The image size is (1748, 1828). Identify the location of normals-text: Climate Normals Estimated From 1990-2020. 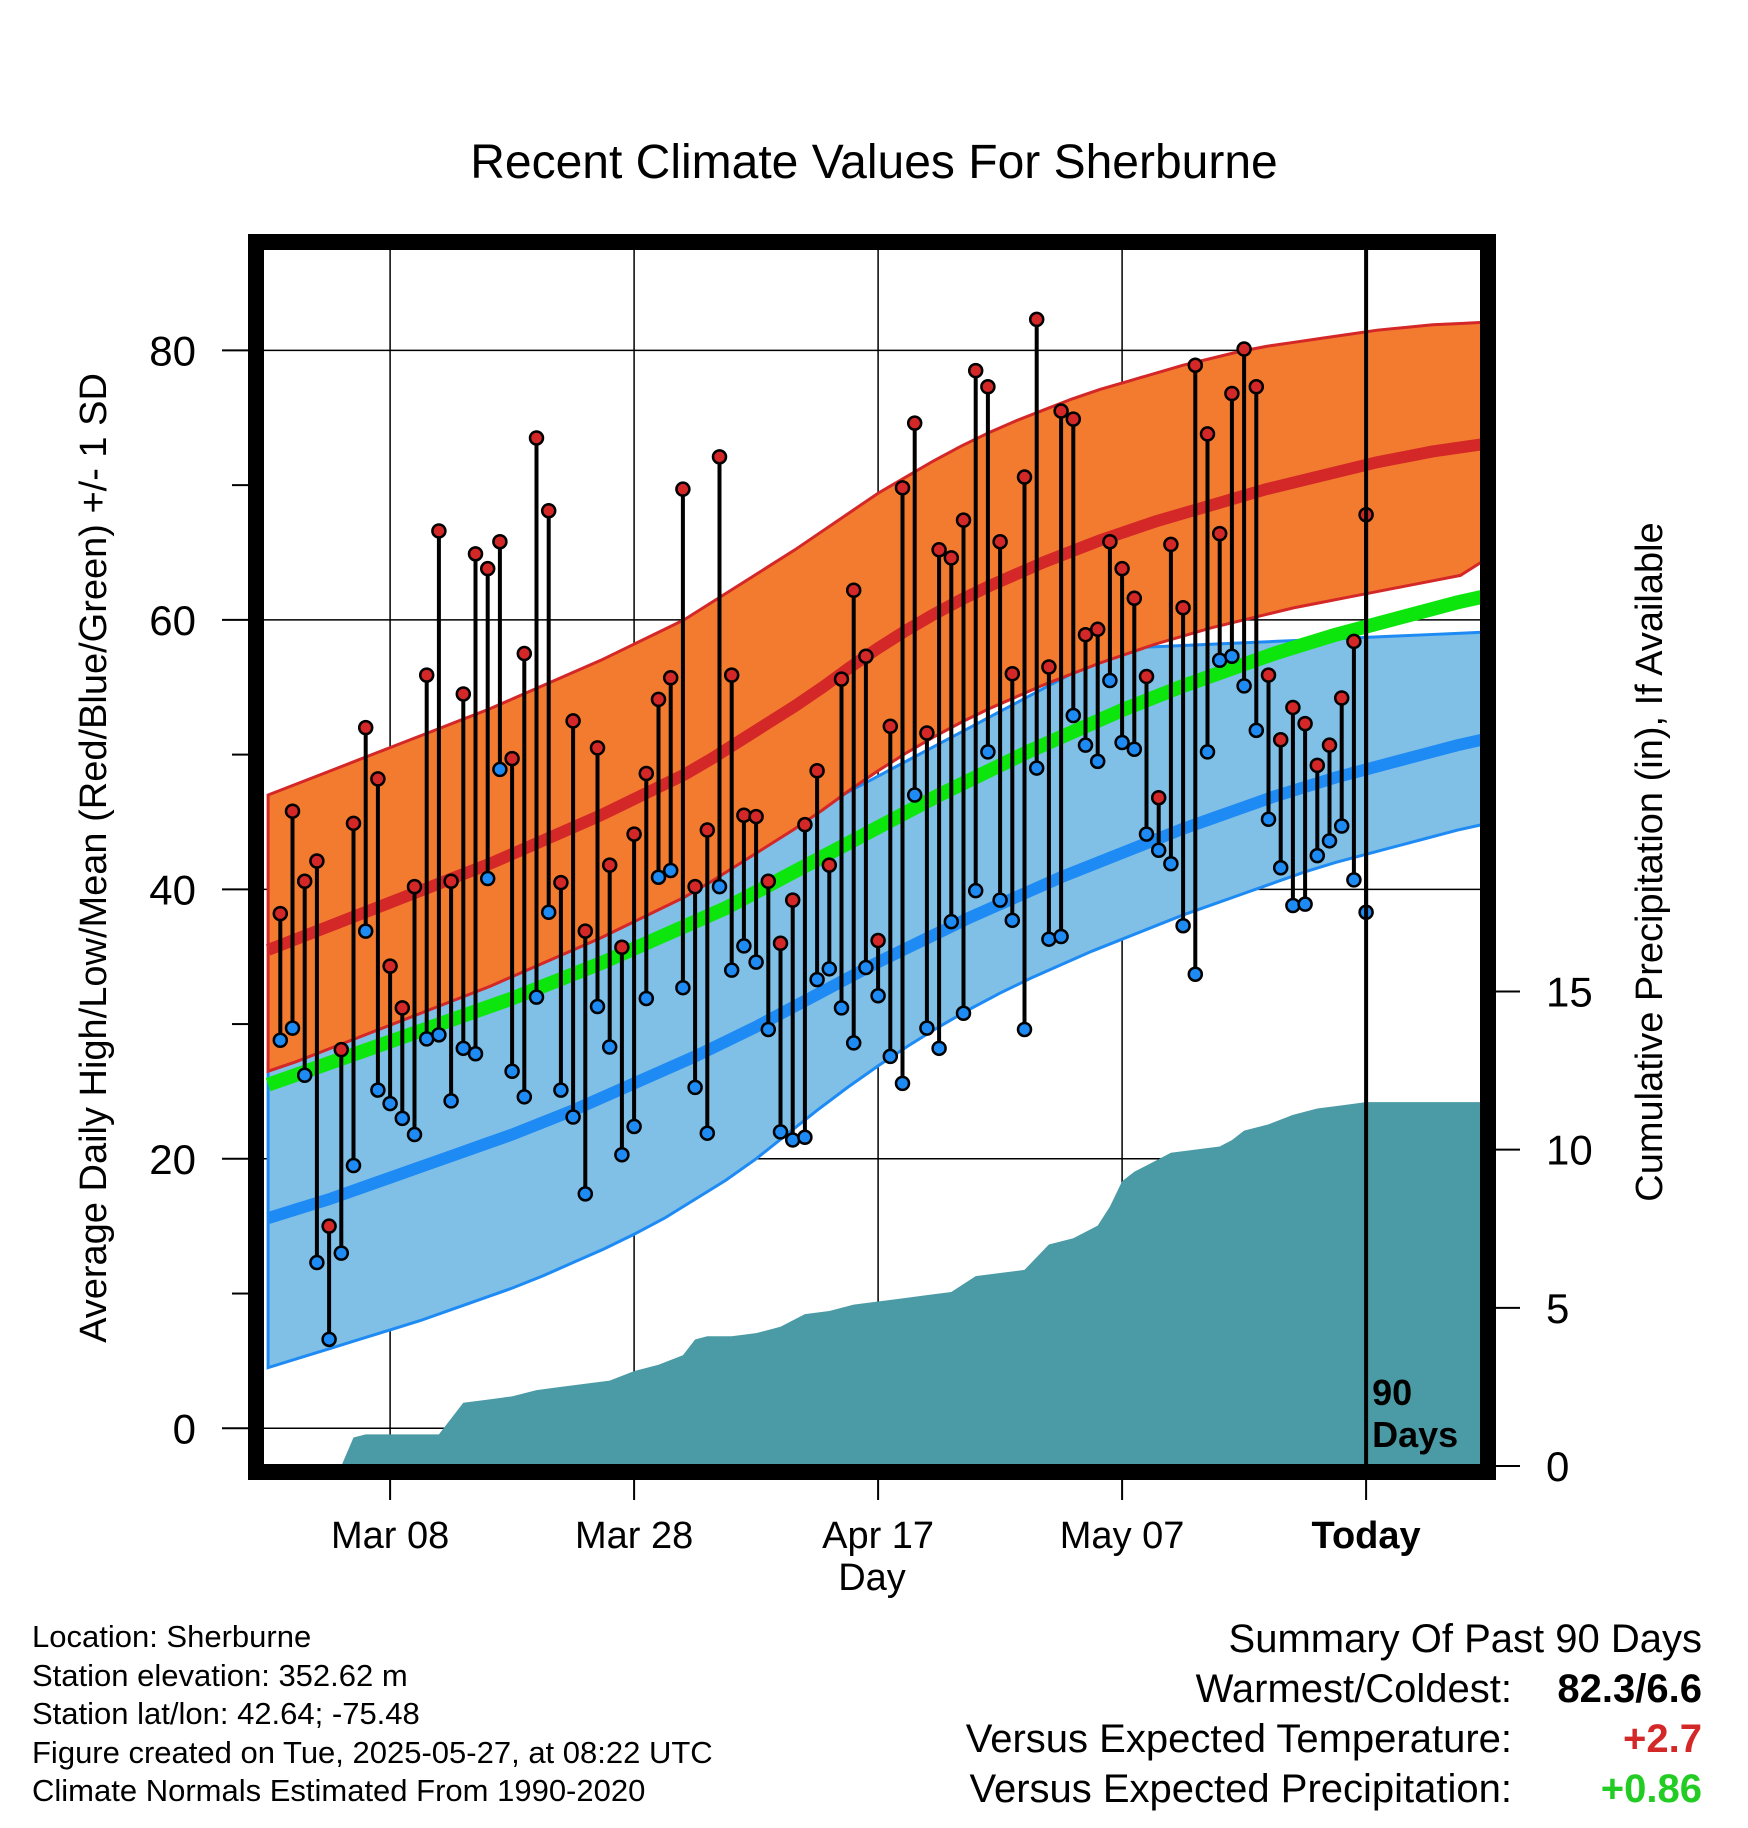
(339, 1790).